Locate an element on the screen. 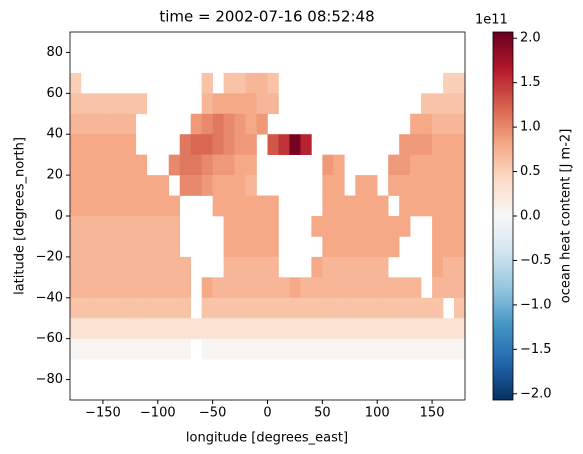 The height and width of the screenshot is (454, 583). colorbar-offset: 1e11 is located at coordinates (491, 20).